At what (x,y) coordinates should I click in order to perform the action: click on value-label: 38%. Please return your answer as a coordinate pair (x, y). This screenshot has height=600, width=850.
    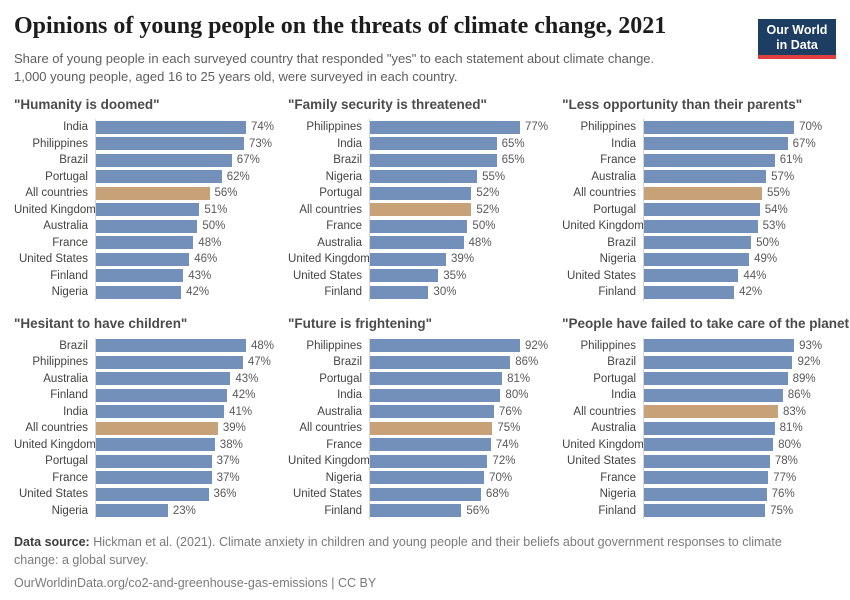
    Looking at the image, I should click on (231, 444).